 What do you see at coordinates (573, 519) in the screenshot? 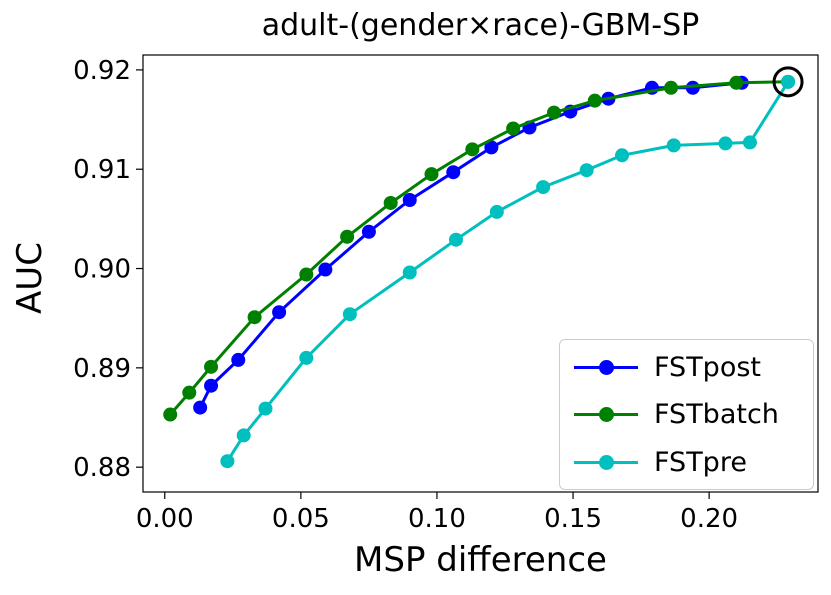
I see `x-tick-label: 0.15` at bounding box center [573, 519].